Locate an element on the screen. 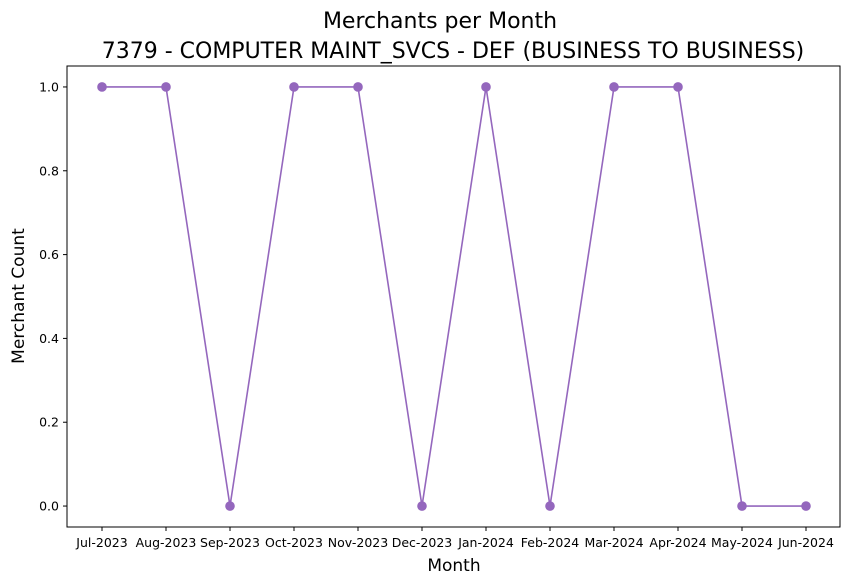 The height and width of the screenshot is (585, 863). x-tick-label: Feb-2024 is located at coordinates (550, 542).